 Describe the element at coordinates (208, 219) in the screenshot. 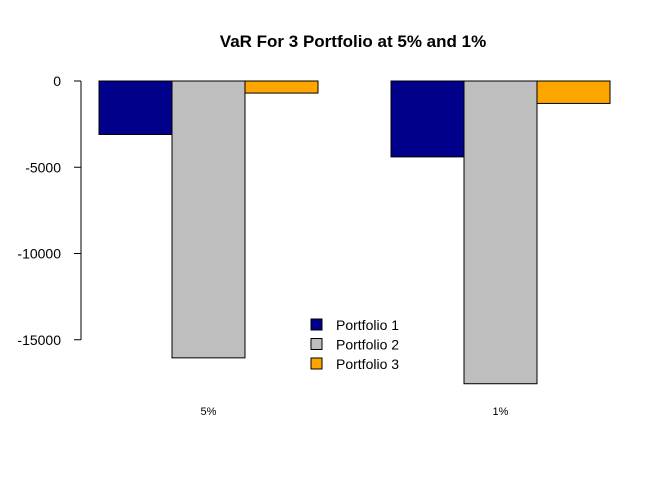

I see `bar-portfolio-2-first` at that location.